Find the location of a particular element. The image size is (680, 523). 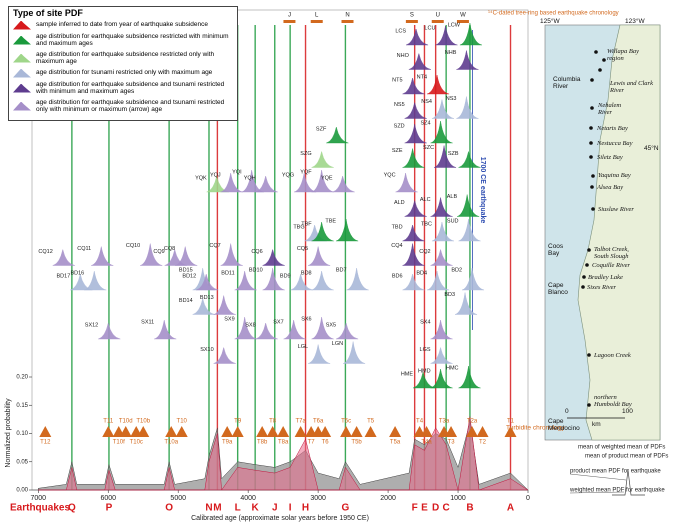

map-label: km is located at coordinates (596, 424).